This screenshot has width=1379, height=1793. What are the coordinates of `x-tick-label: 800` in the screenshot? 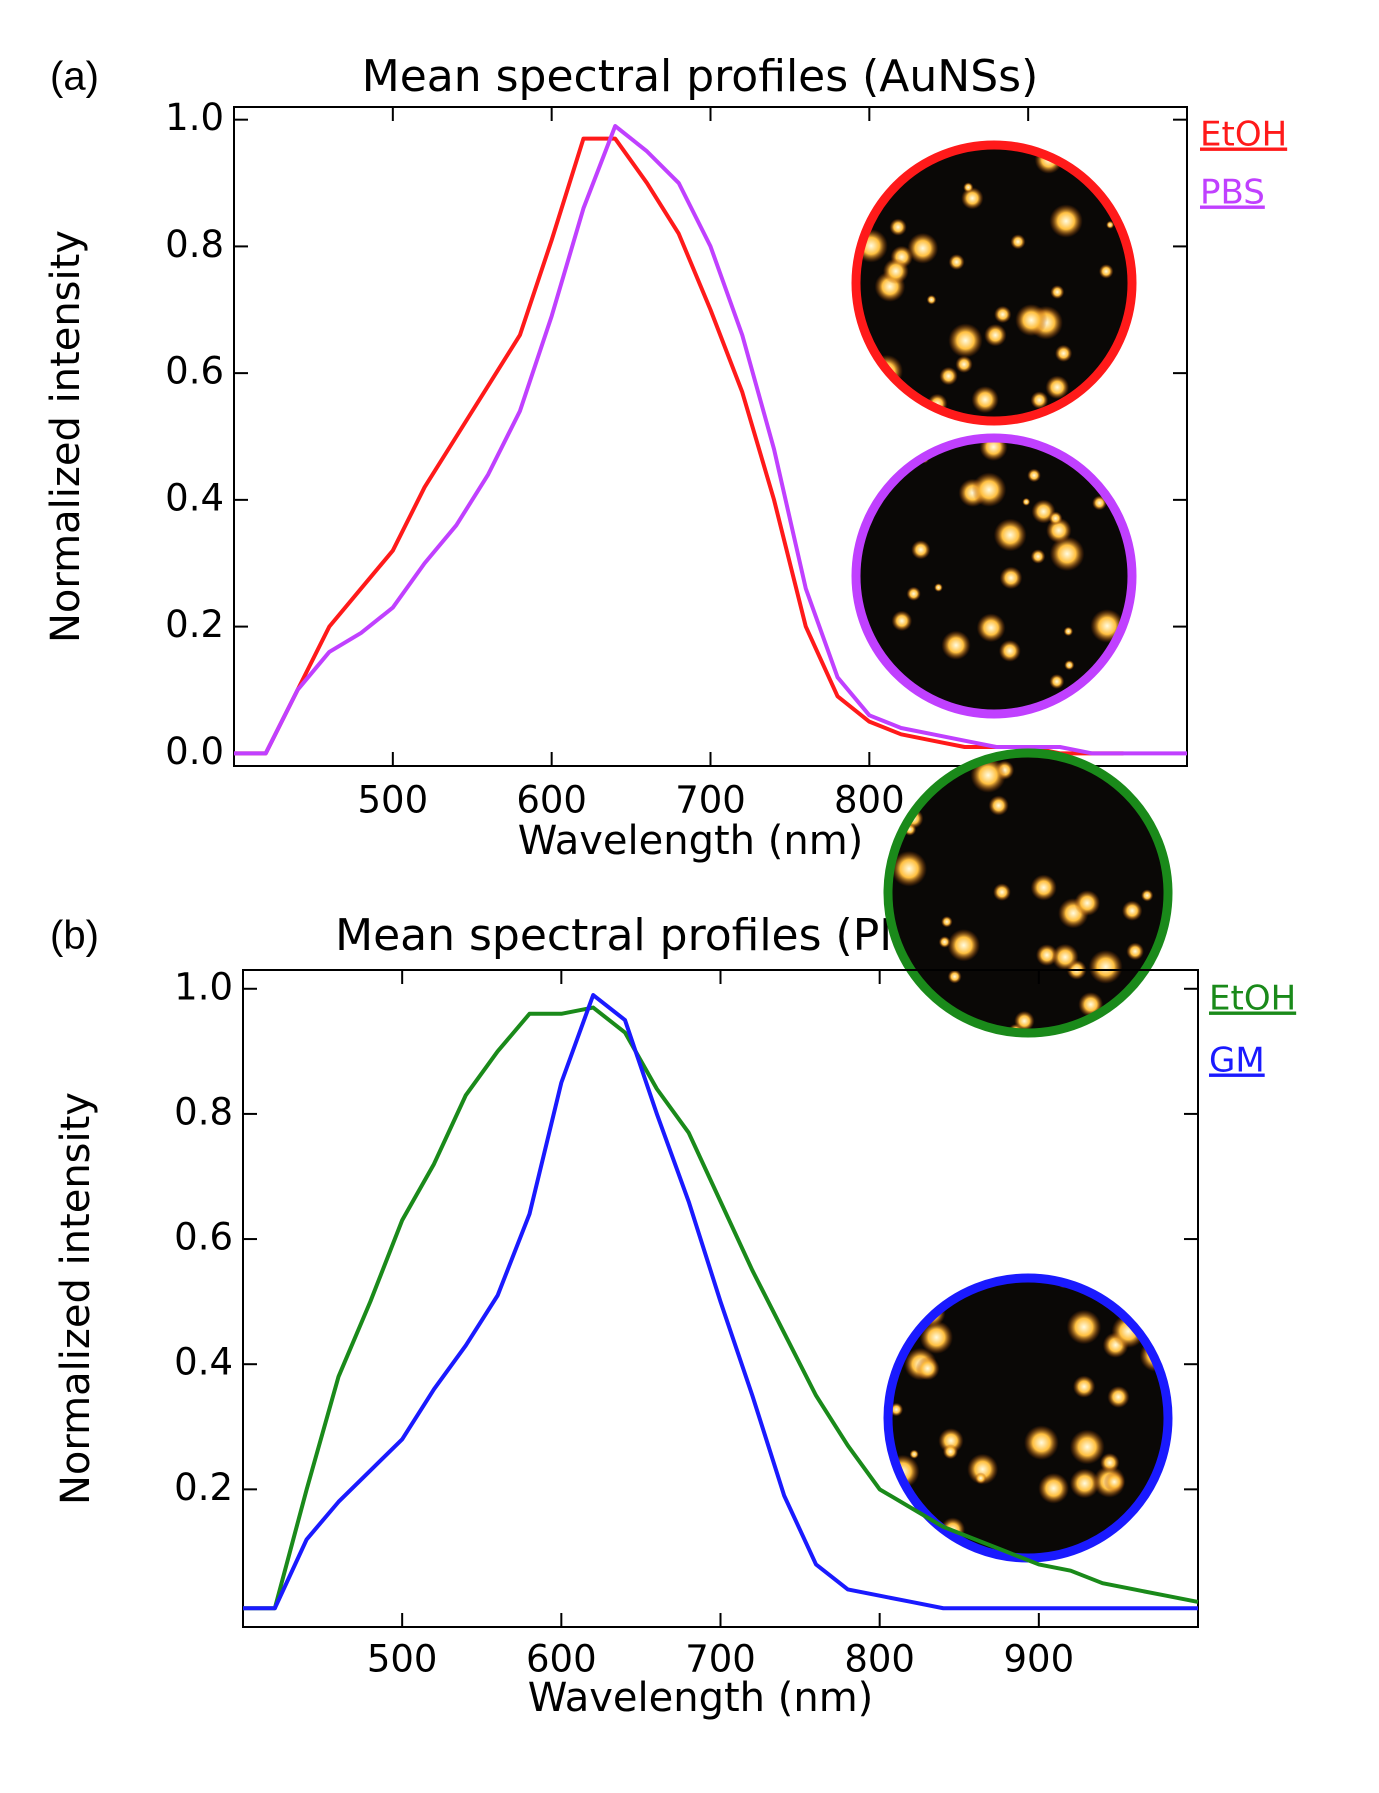 It's located at (869, 800).